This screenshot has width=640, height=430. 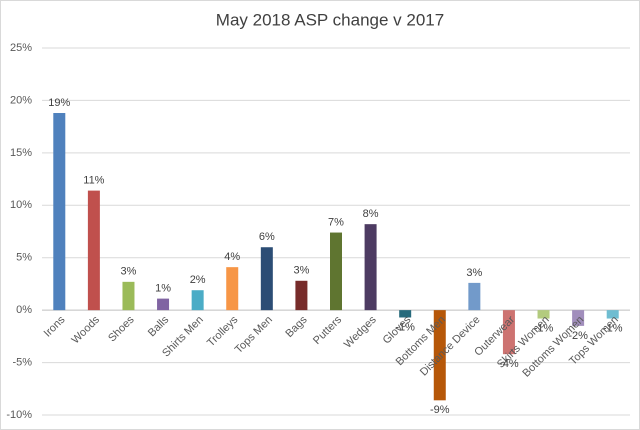 I want to click on data-label: 4%, so click(x=232, y=257).